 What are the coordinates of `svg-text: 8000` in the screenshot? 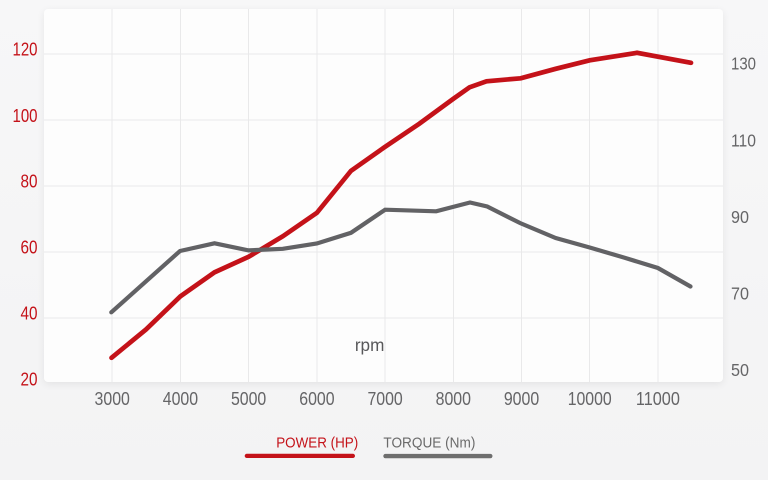 It's located at (453, 398).